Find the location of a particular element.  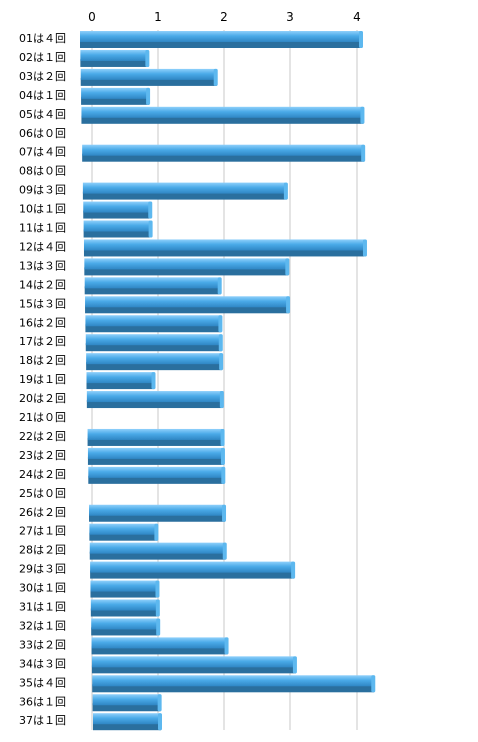

category-label: 15は３回 is located at coordinates (42, 303).